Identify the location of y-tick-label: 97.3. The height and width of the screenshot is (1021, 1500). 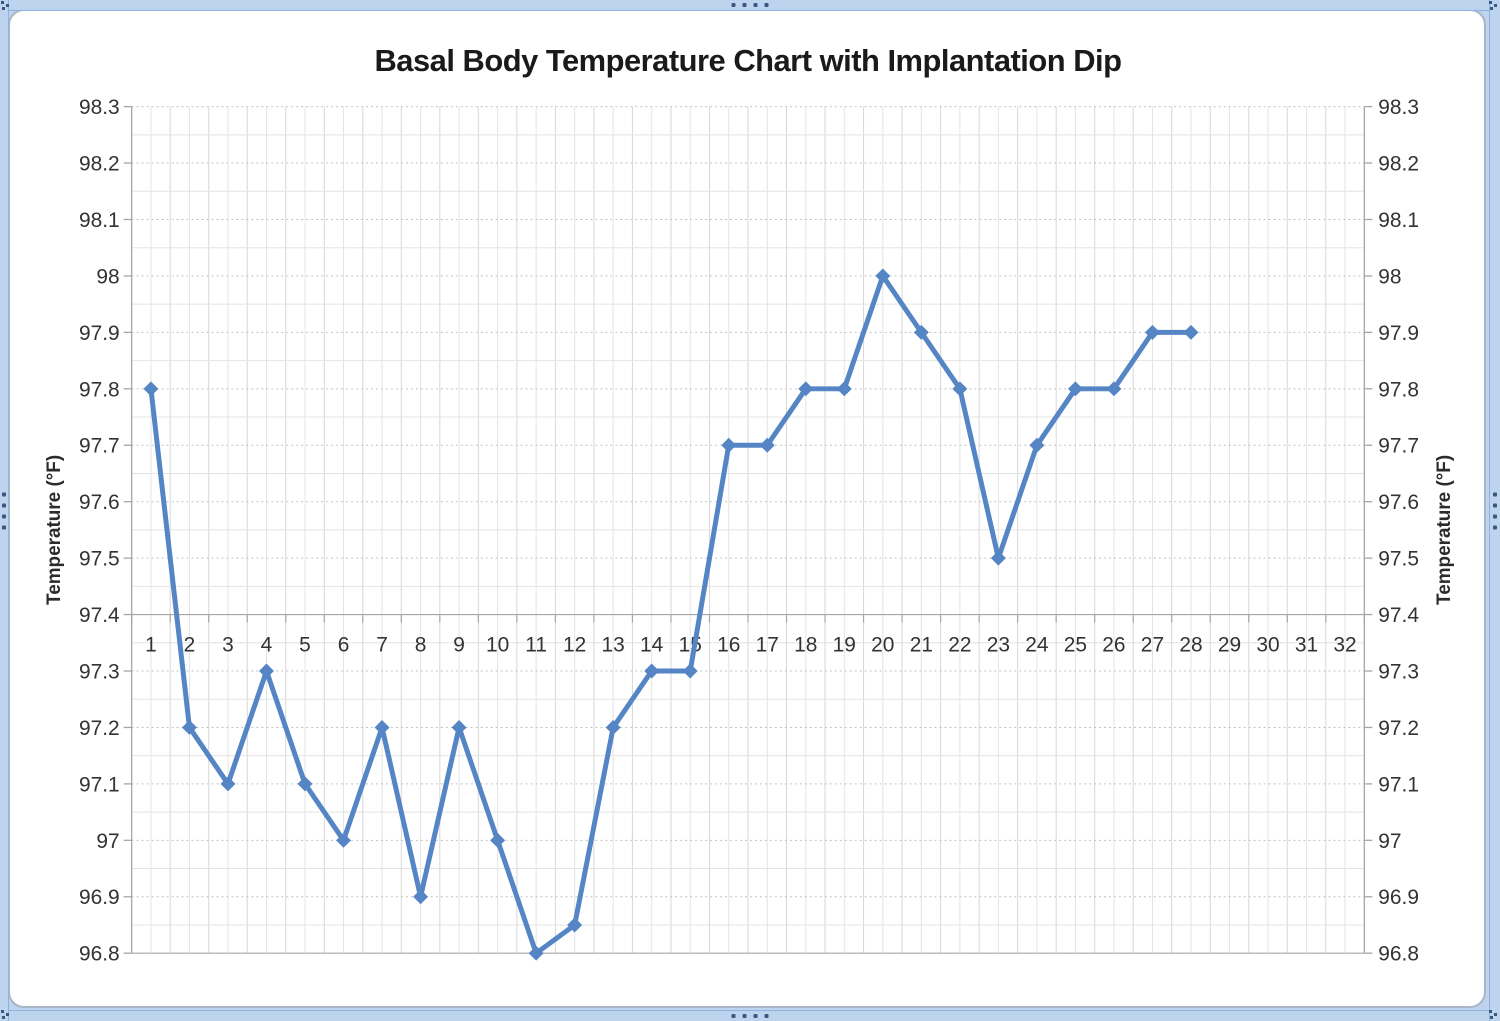
(1398, 671).